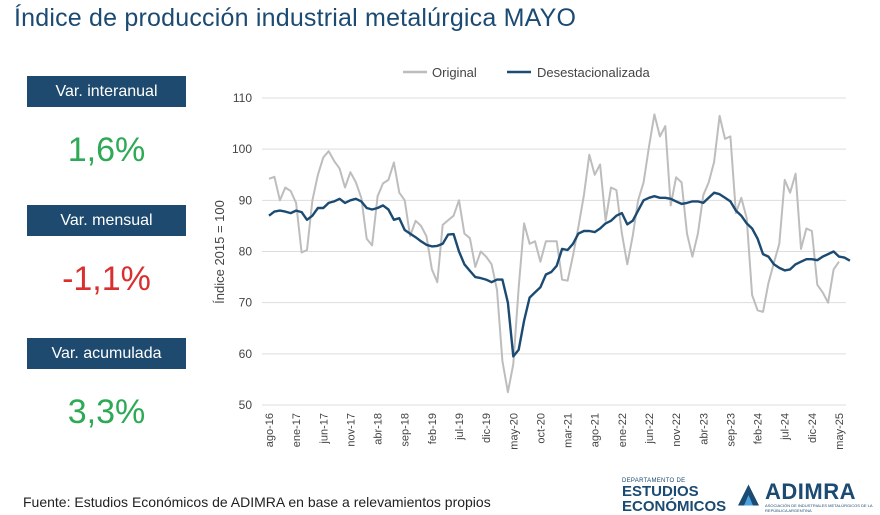  Describe the element at coordinates (106, 412) in the screenshot. I see `kpi-cumulative-value: 3,3%` at that location.